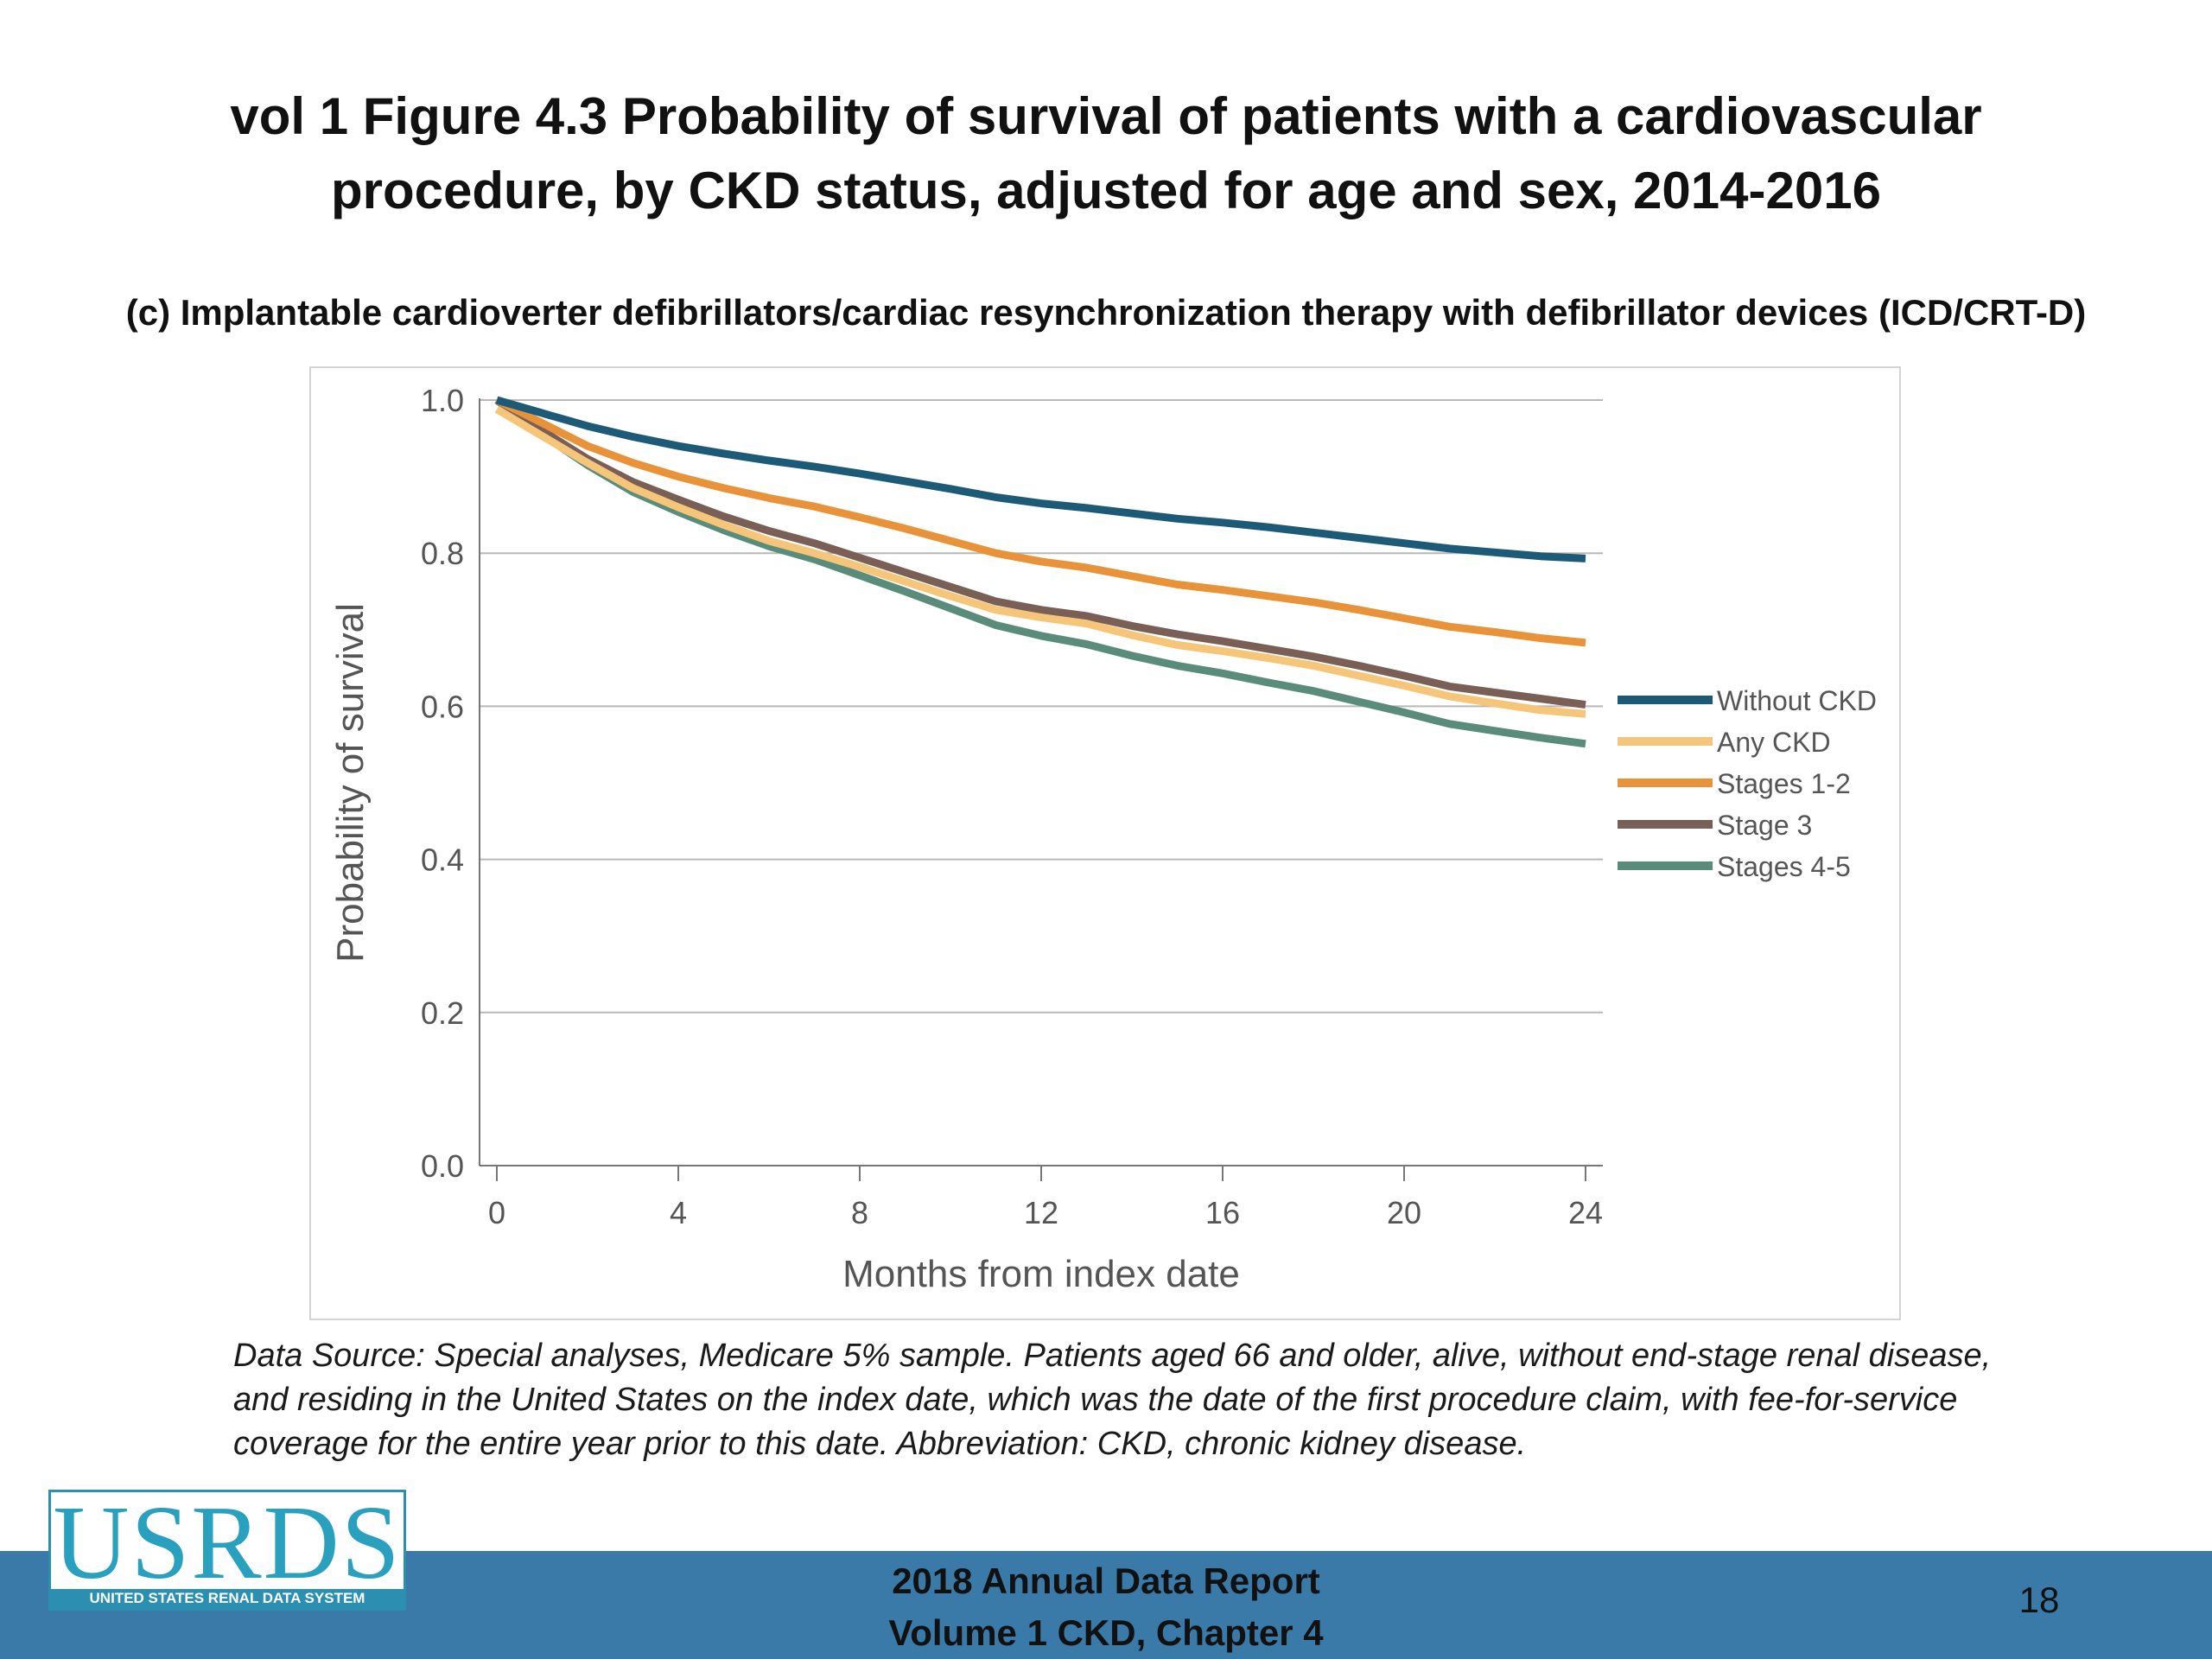  I want to click on y-tick-label: 0.6, so click(442, 706).